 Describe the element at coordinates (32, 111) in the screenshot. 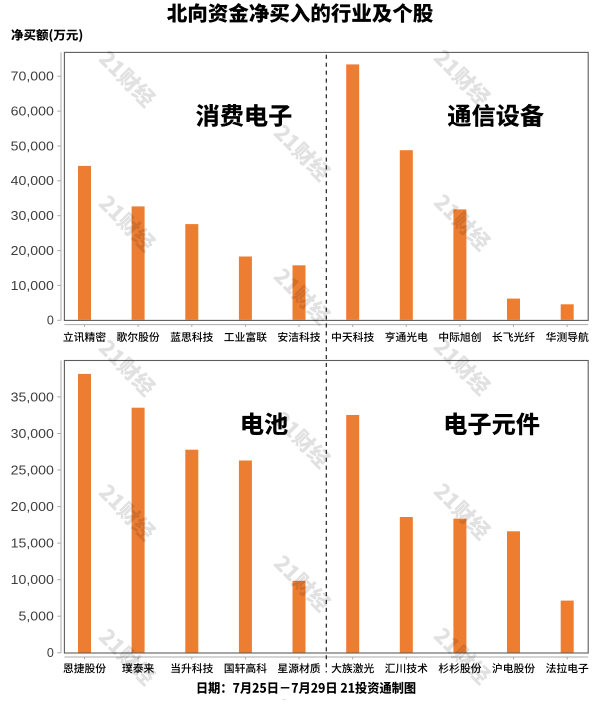

I see `svg-text: 60,000` at that location.